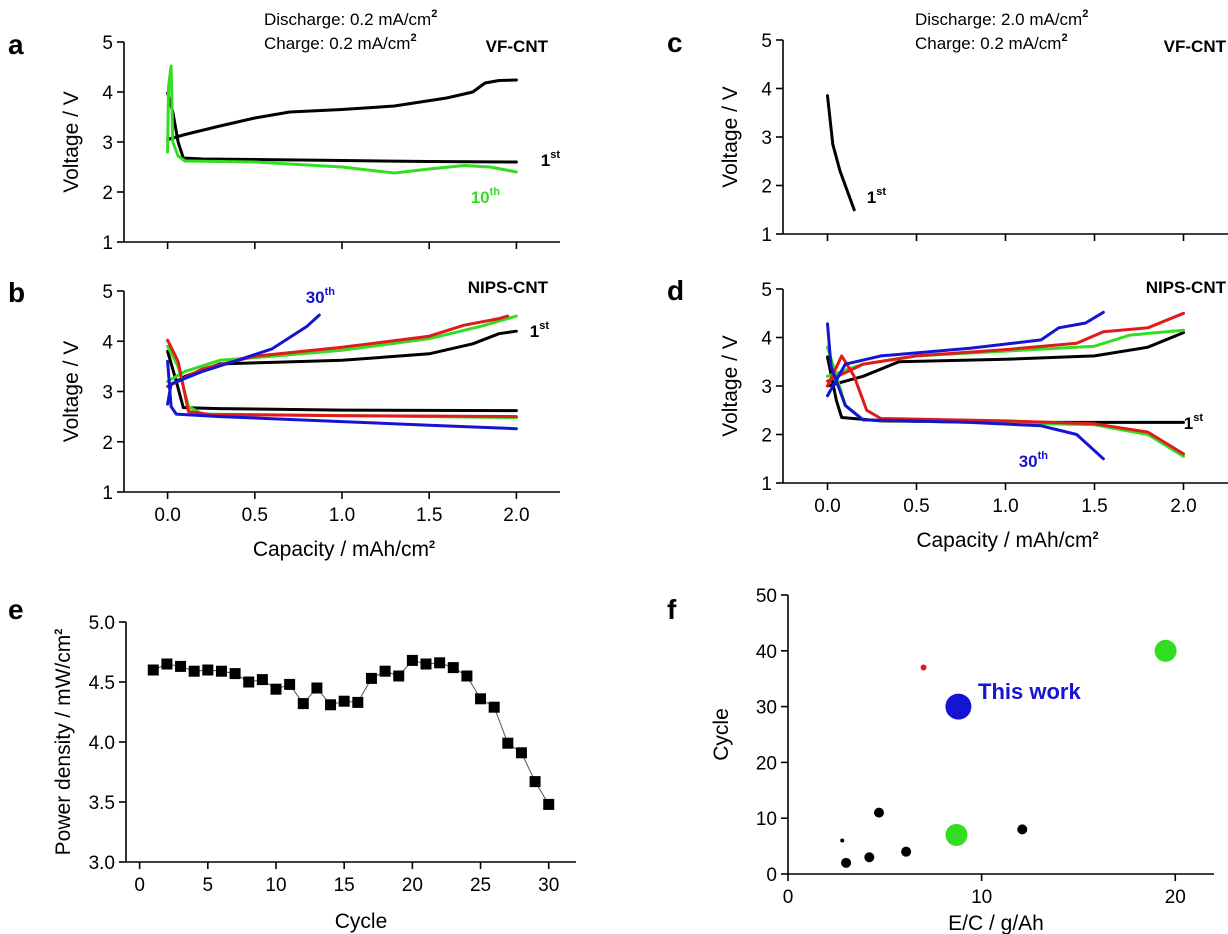  I want to click on y-tick-label: 4.5, so click(102, 683).